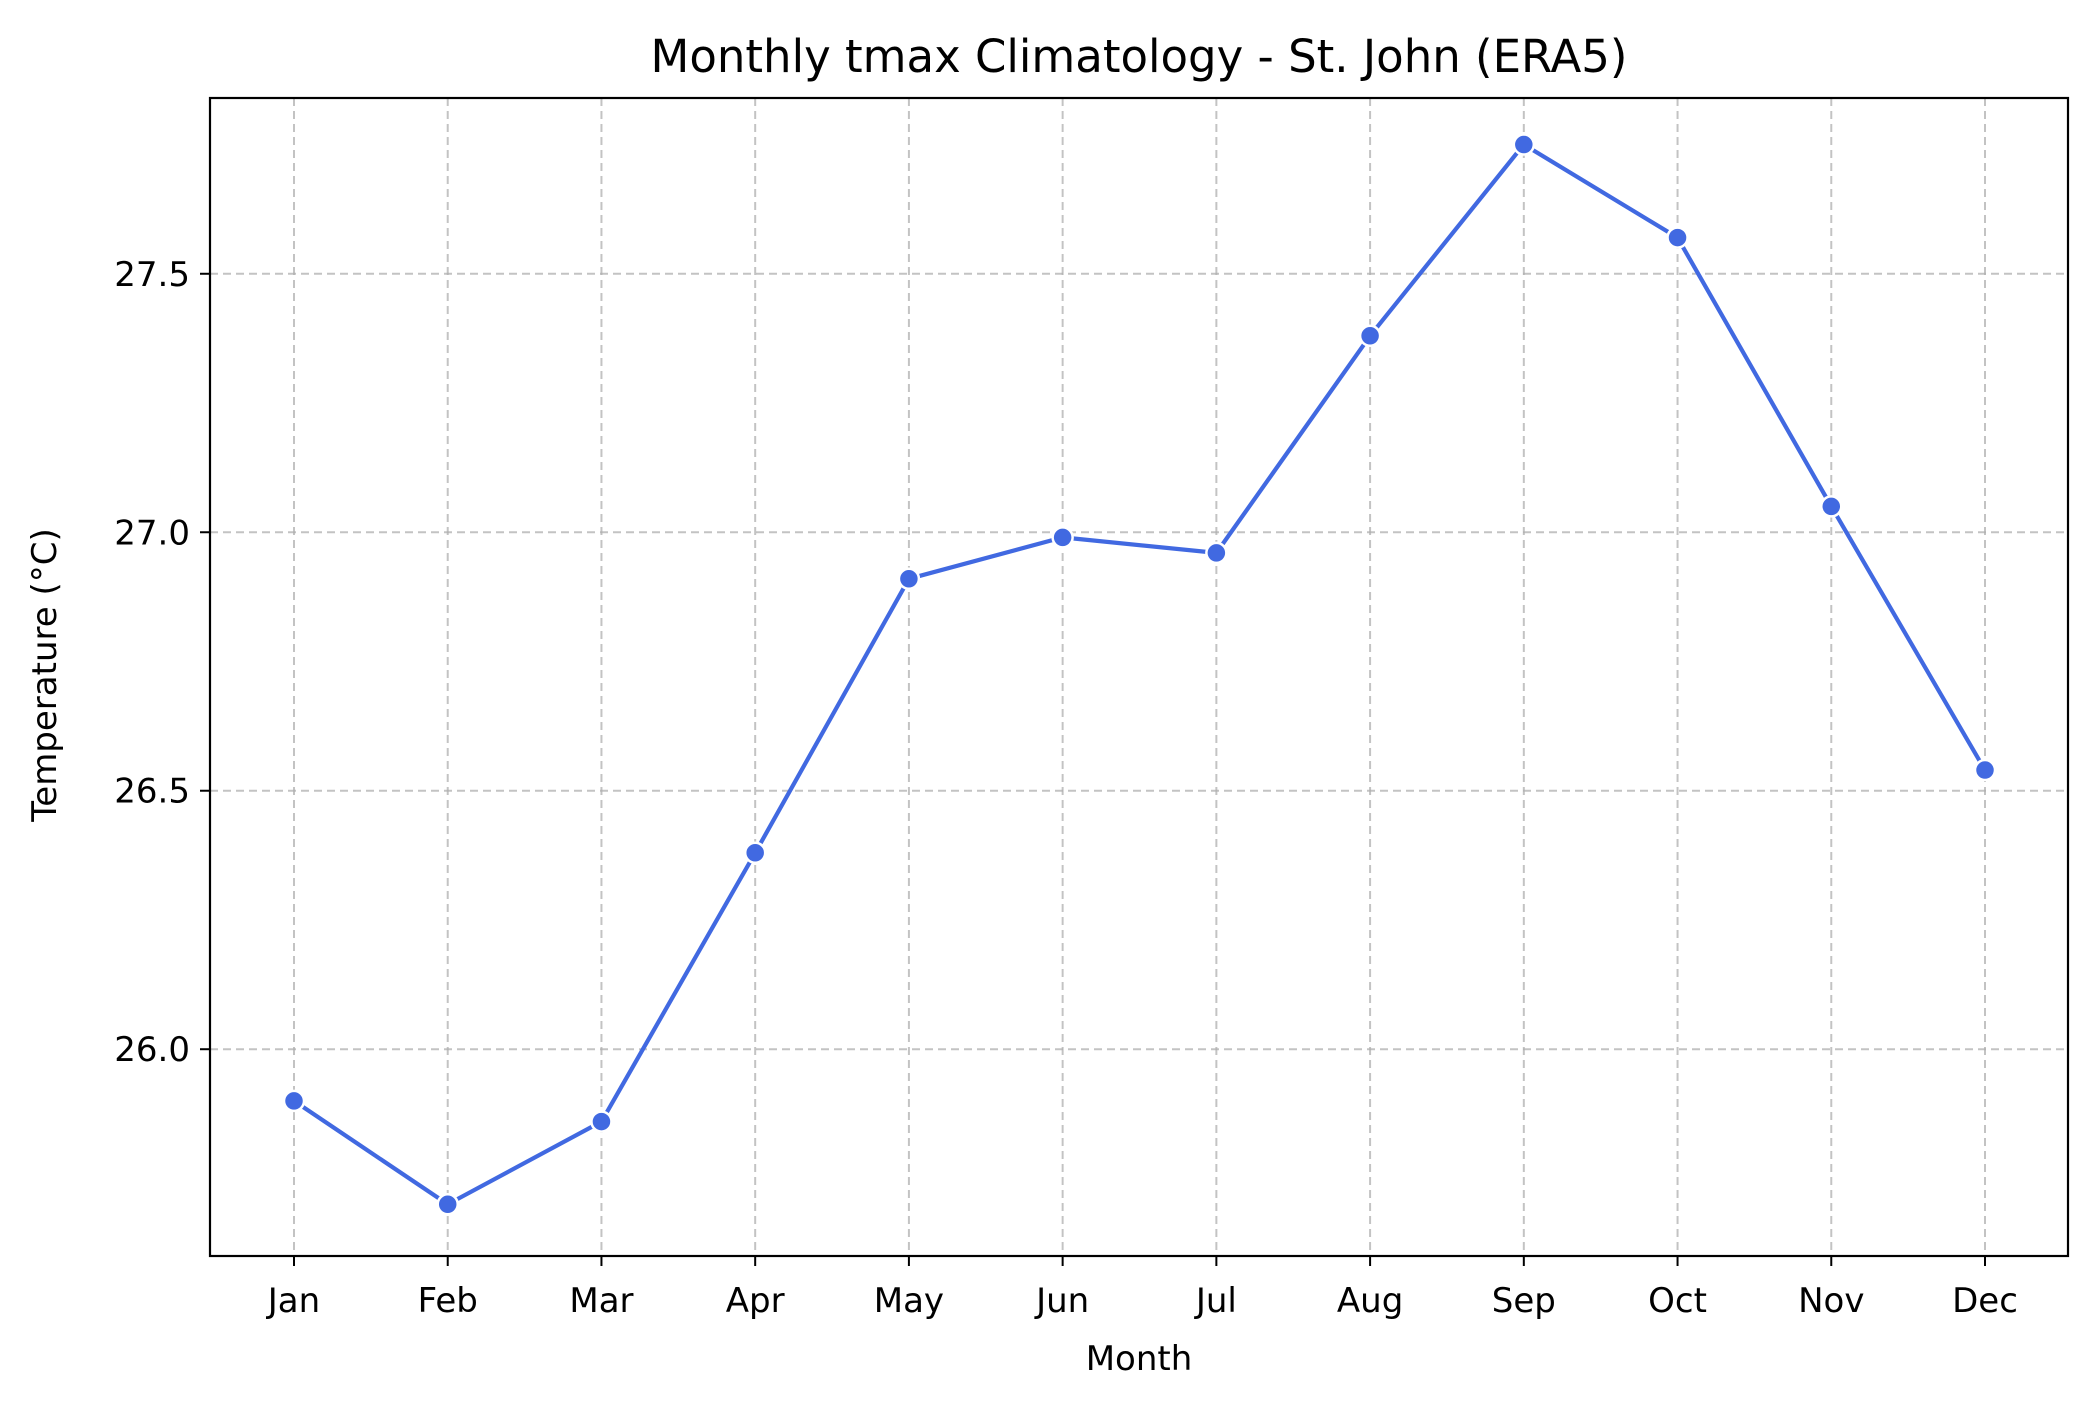  Describe the element at coordinates (162, 662) in the screenshot. I see `y-axis: 26.0 26.5 27.0 27.5` at that location.